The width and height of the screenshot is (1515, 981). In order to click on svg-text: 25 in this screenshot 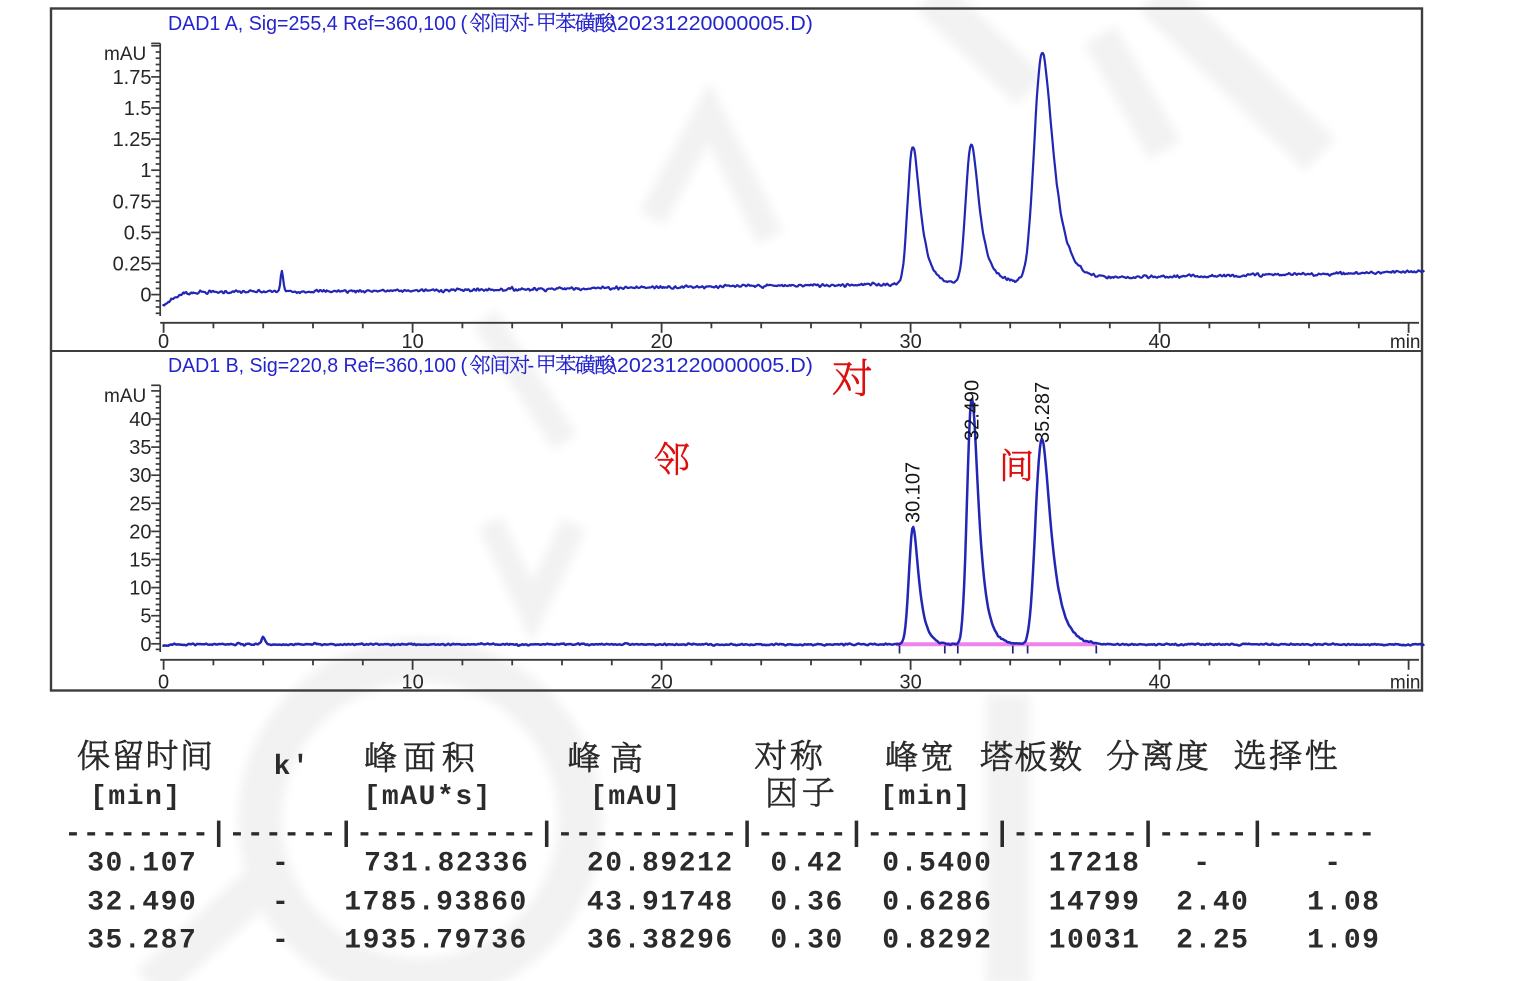, I will do `click(140, 504)`.